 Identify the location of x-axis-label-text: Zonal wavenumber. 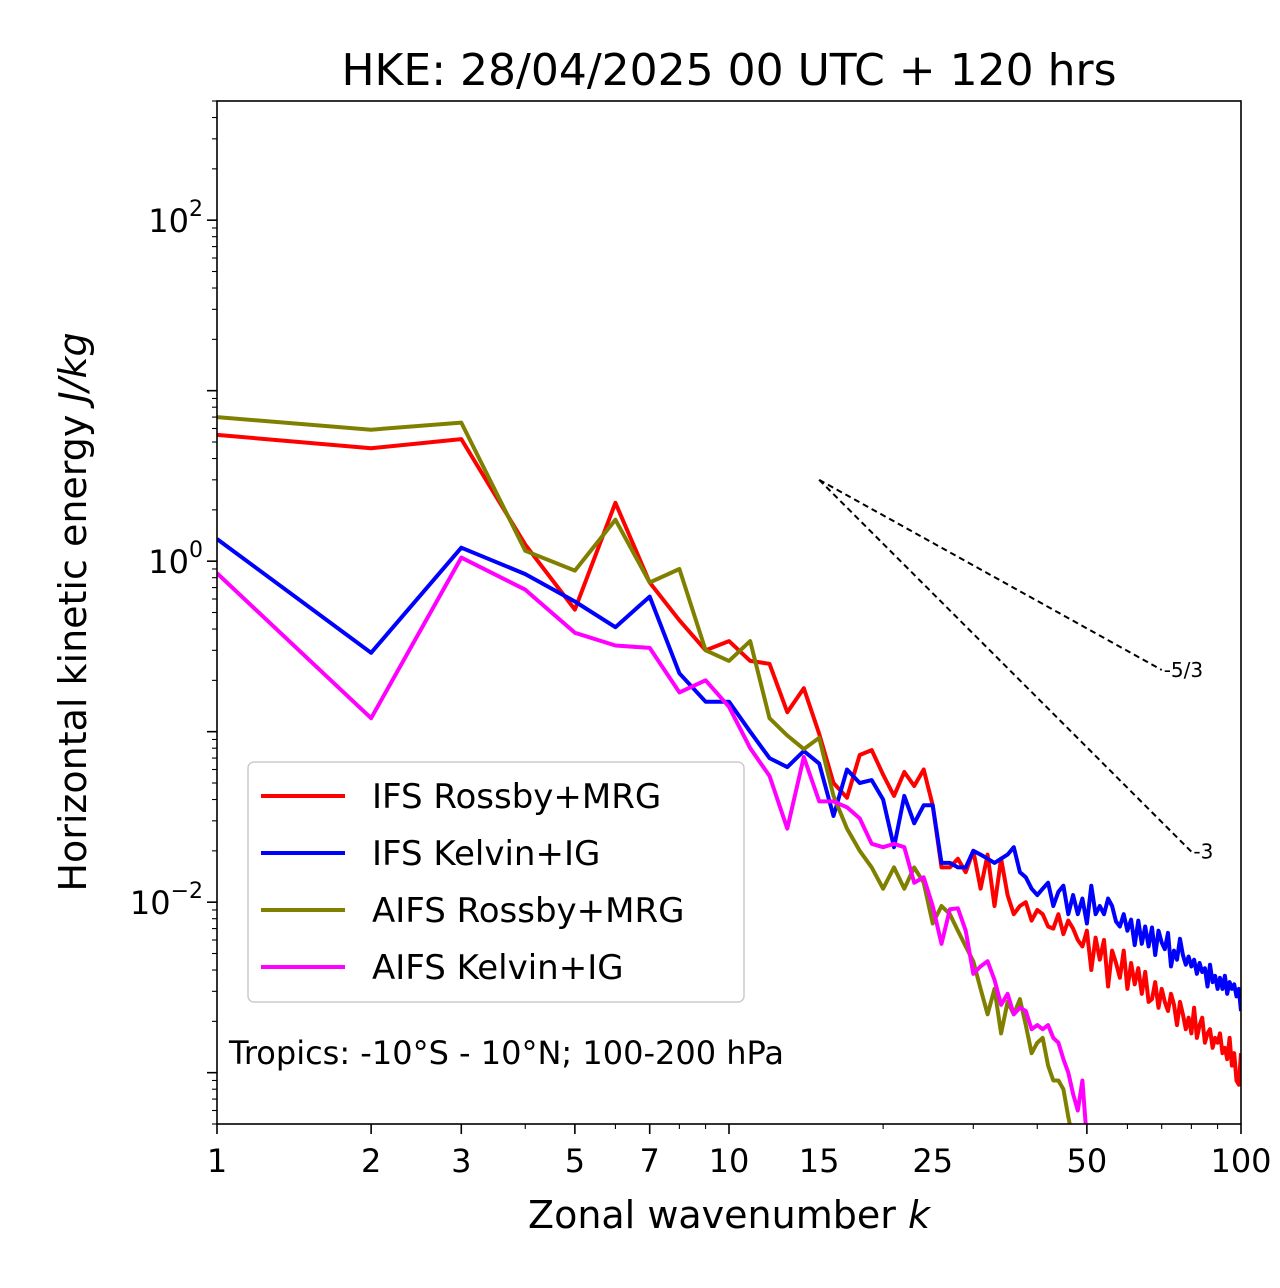
(712, 1215).